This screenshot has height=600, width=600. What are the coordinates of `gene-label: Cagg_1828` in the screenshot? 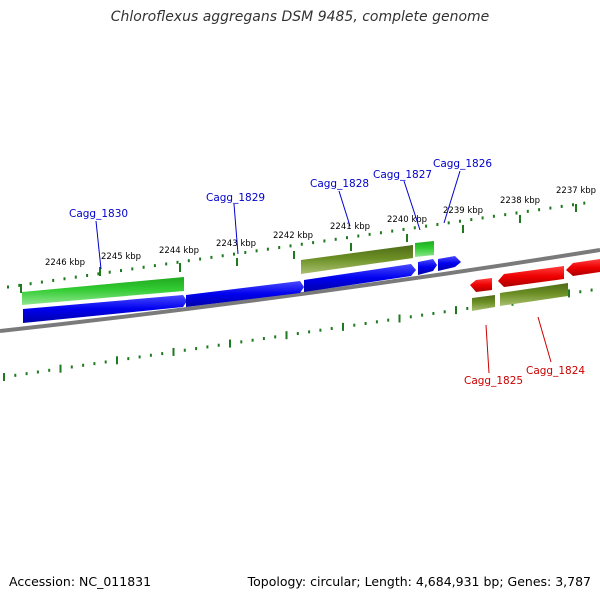 It's located at (339, 184).